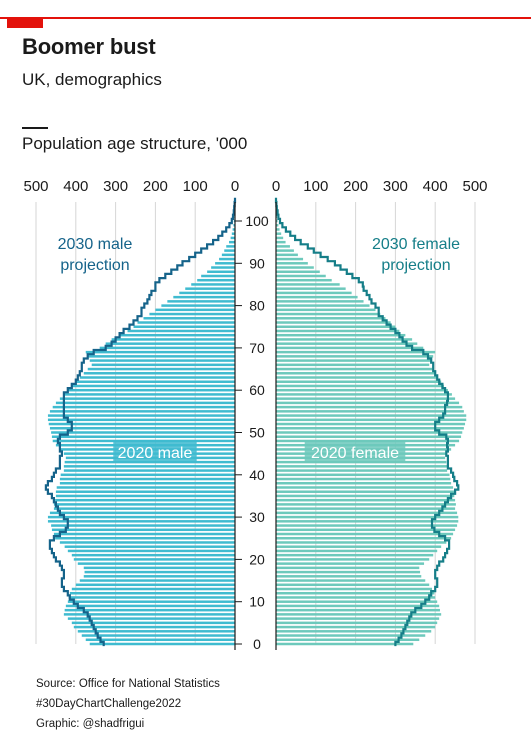 The image size is (531, 734). Describe the element at coordinates (257, 602) in the screenshot. I see `y-tick-10: 10` at that location.